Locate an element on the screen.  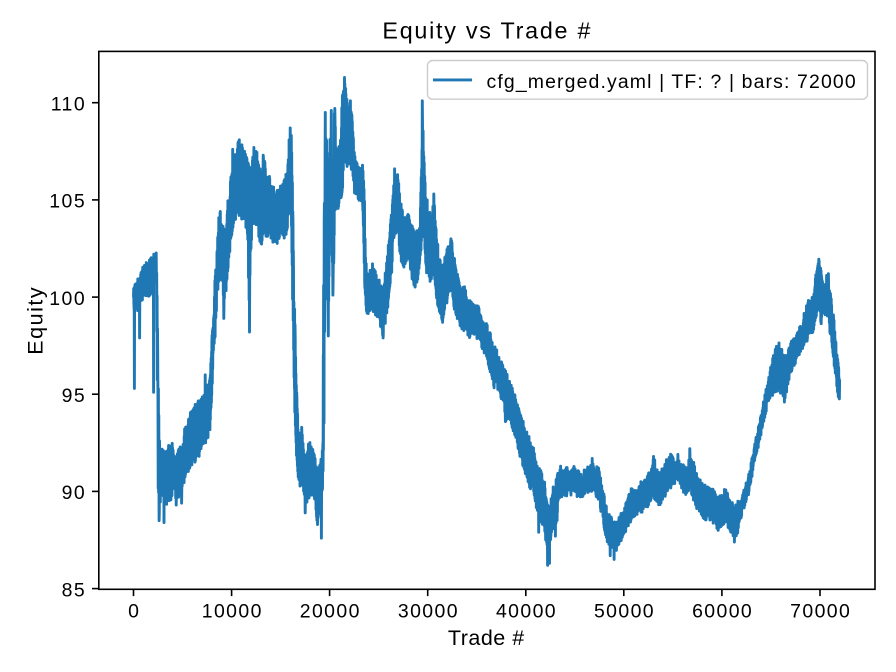
svg-text: 95 is located at coordinates (74, 396).